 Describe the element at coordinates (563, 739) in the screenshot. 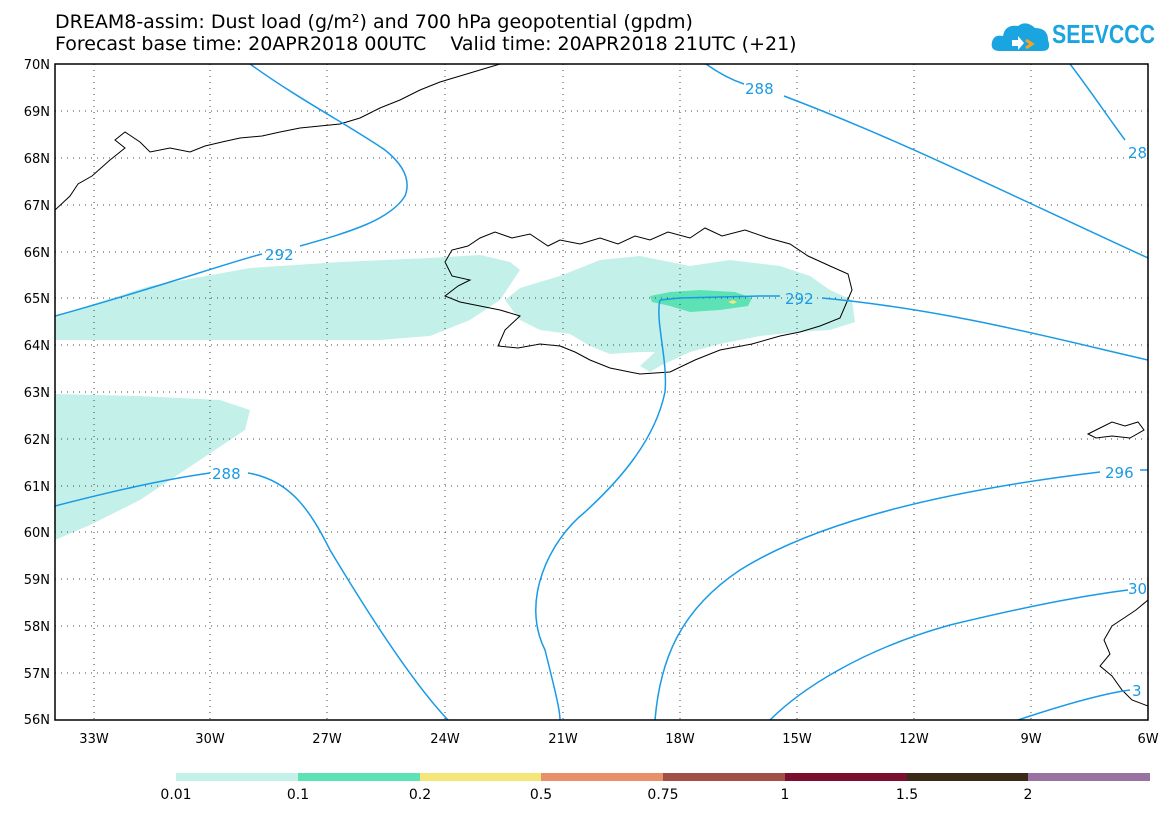

I see `lon-label: 21W` at that location.